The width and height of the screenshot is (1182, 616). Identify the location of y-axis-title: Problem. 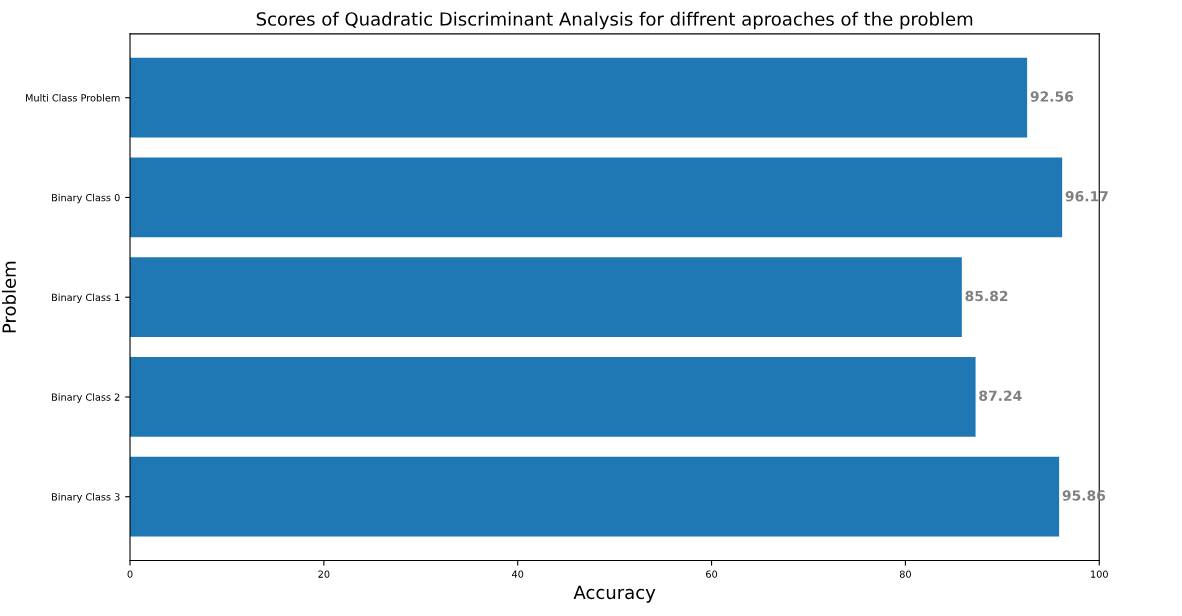
(9, 297).